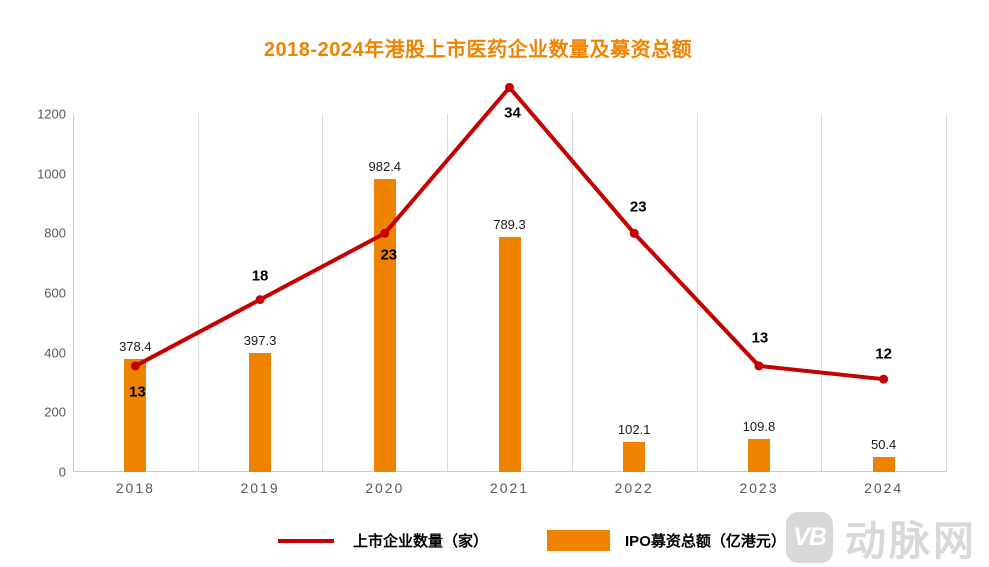  What do you see at coordinates (51, 174) in the screenshot?
I see `y-tick-label: 1000` at bounding box center [51, 174].